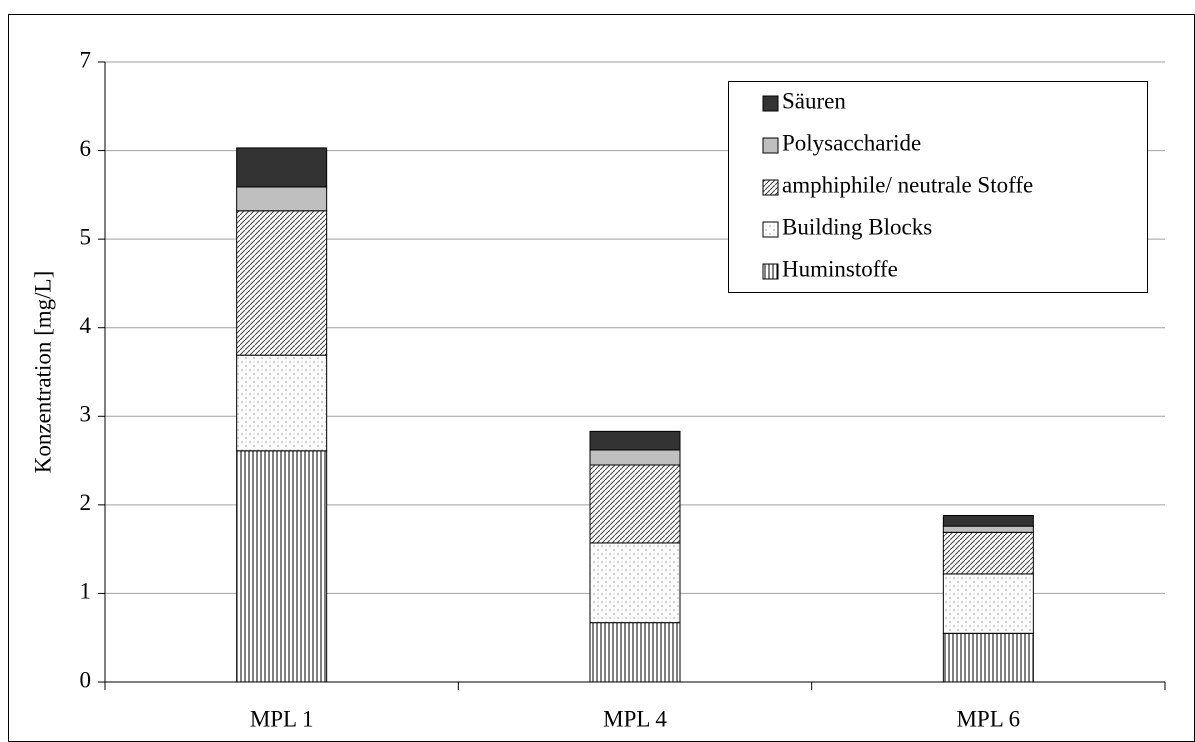 This screenshot has height=742, width=1195. I want to click on legend-label: Polysaccharide, so click(851, 142).